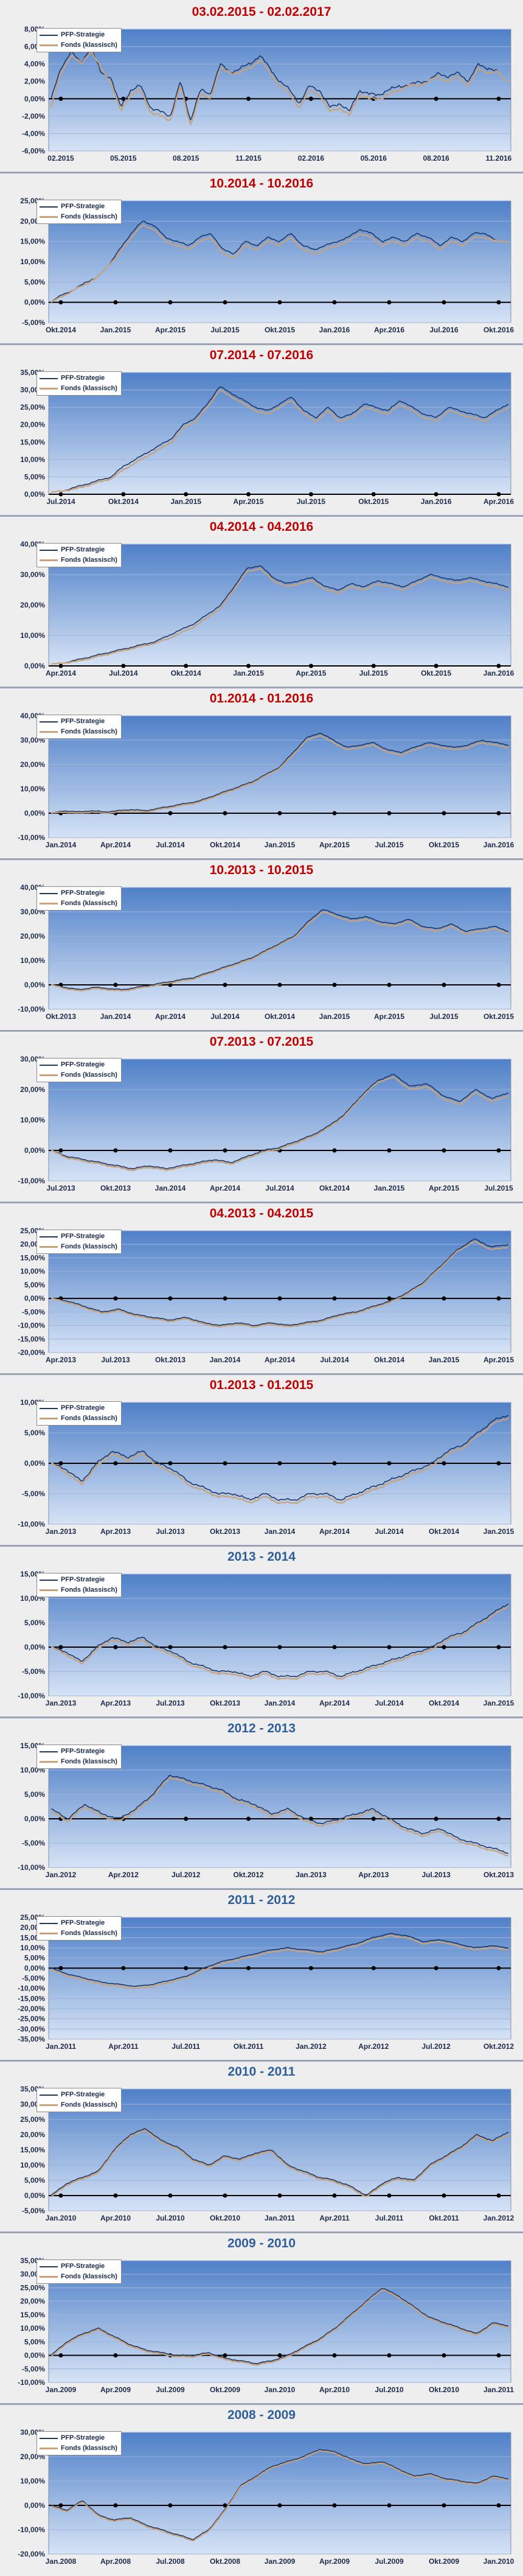  I want to click on x-tick-label: Apr.2009, so click(116, 2389).